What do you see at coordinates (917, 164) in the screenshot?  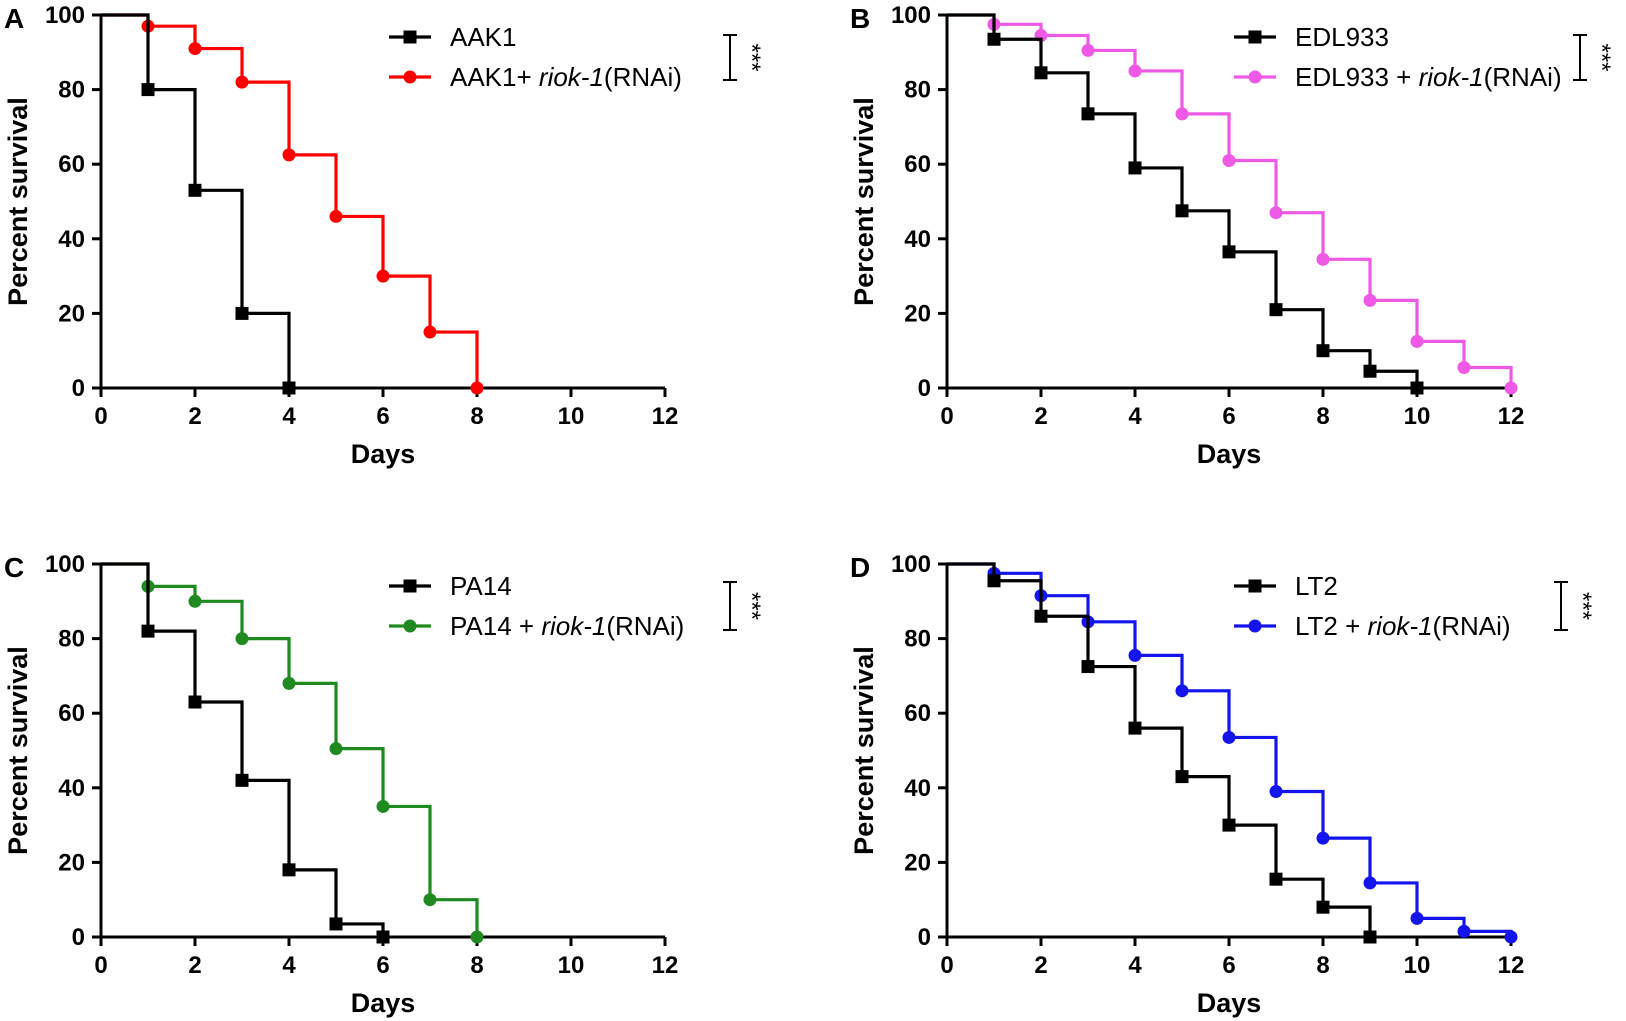 I see `panel-b-y-tick-label: 60` at bounding box center [917, 164].